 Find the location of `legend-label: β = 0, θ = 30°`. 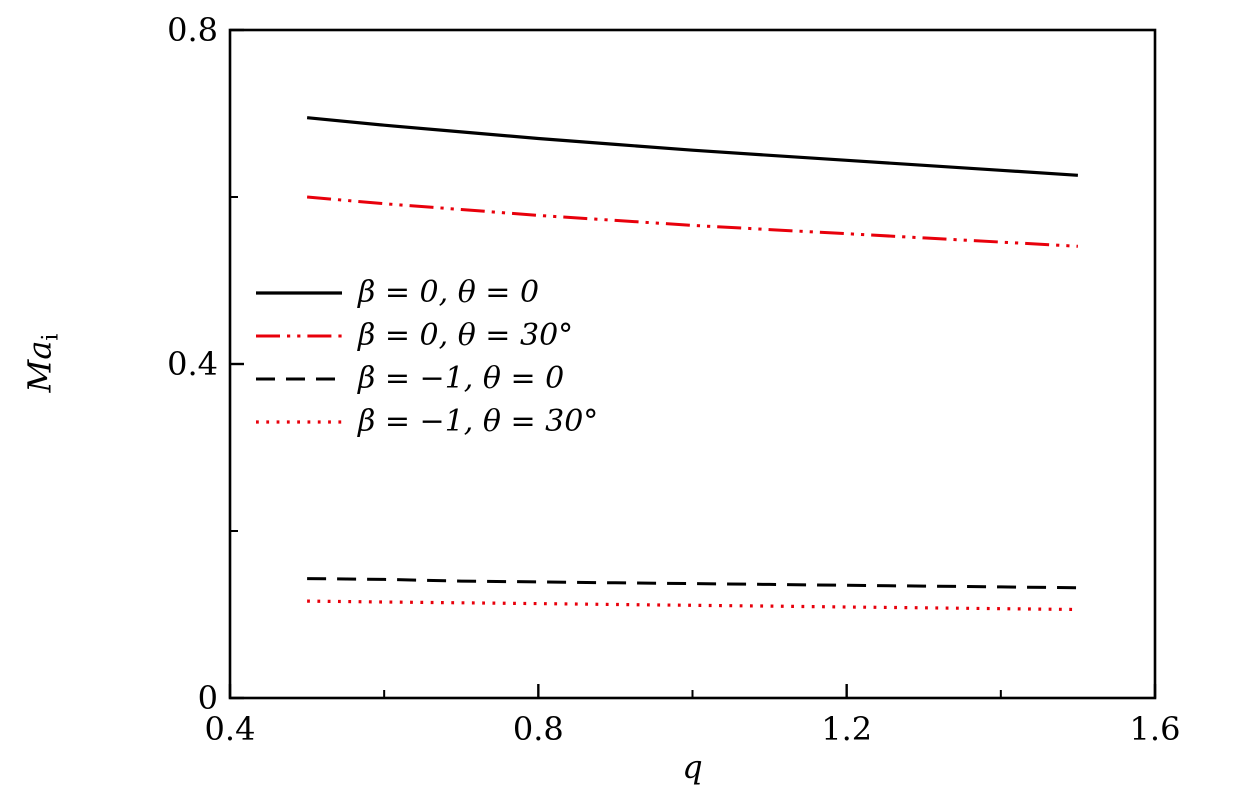

legend-label: β = 0, θ = 30° is located at coordinates (466, 335).